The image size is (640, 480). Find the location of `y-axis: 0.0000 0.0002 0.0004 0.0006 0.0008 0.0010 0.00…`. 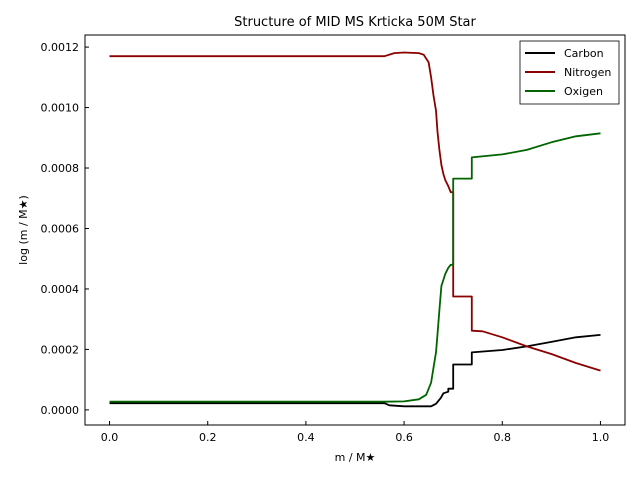

y-axis: 0.0000 0.0002 0.0004 0.0006 0.0008 0.0010 0.00… is located at coordinates (65, 229).